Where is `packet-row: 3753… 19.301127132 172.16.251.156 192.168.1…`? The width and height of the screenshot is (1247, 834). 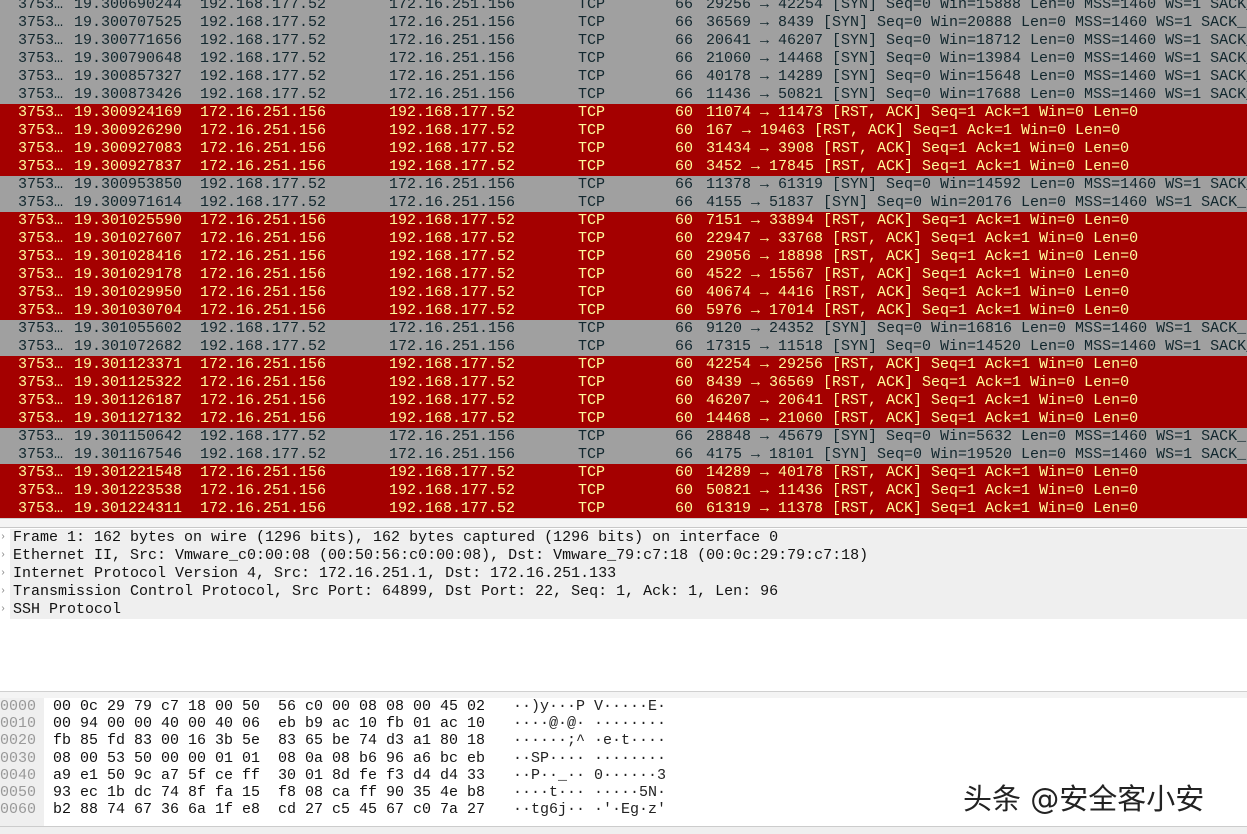
packet-row: 3753… 19.301127132 172.16.251.156 192.168.1… is located at coordinates (623, 419).